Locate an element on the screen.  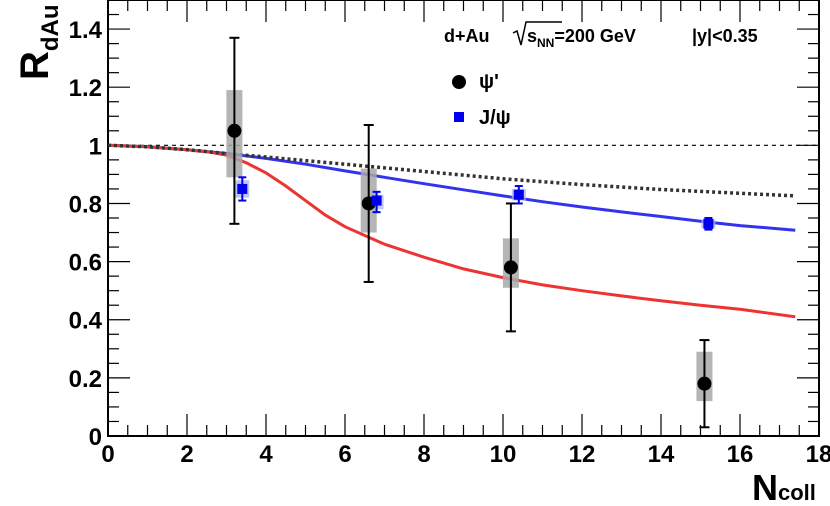
x-tick-label: 16 is located at coordinates (740, 454).